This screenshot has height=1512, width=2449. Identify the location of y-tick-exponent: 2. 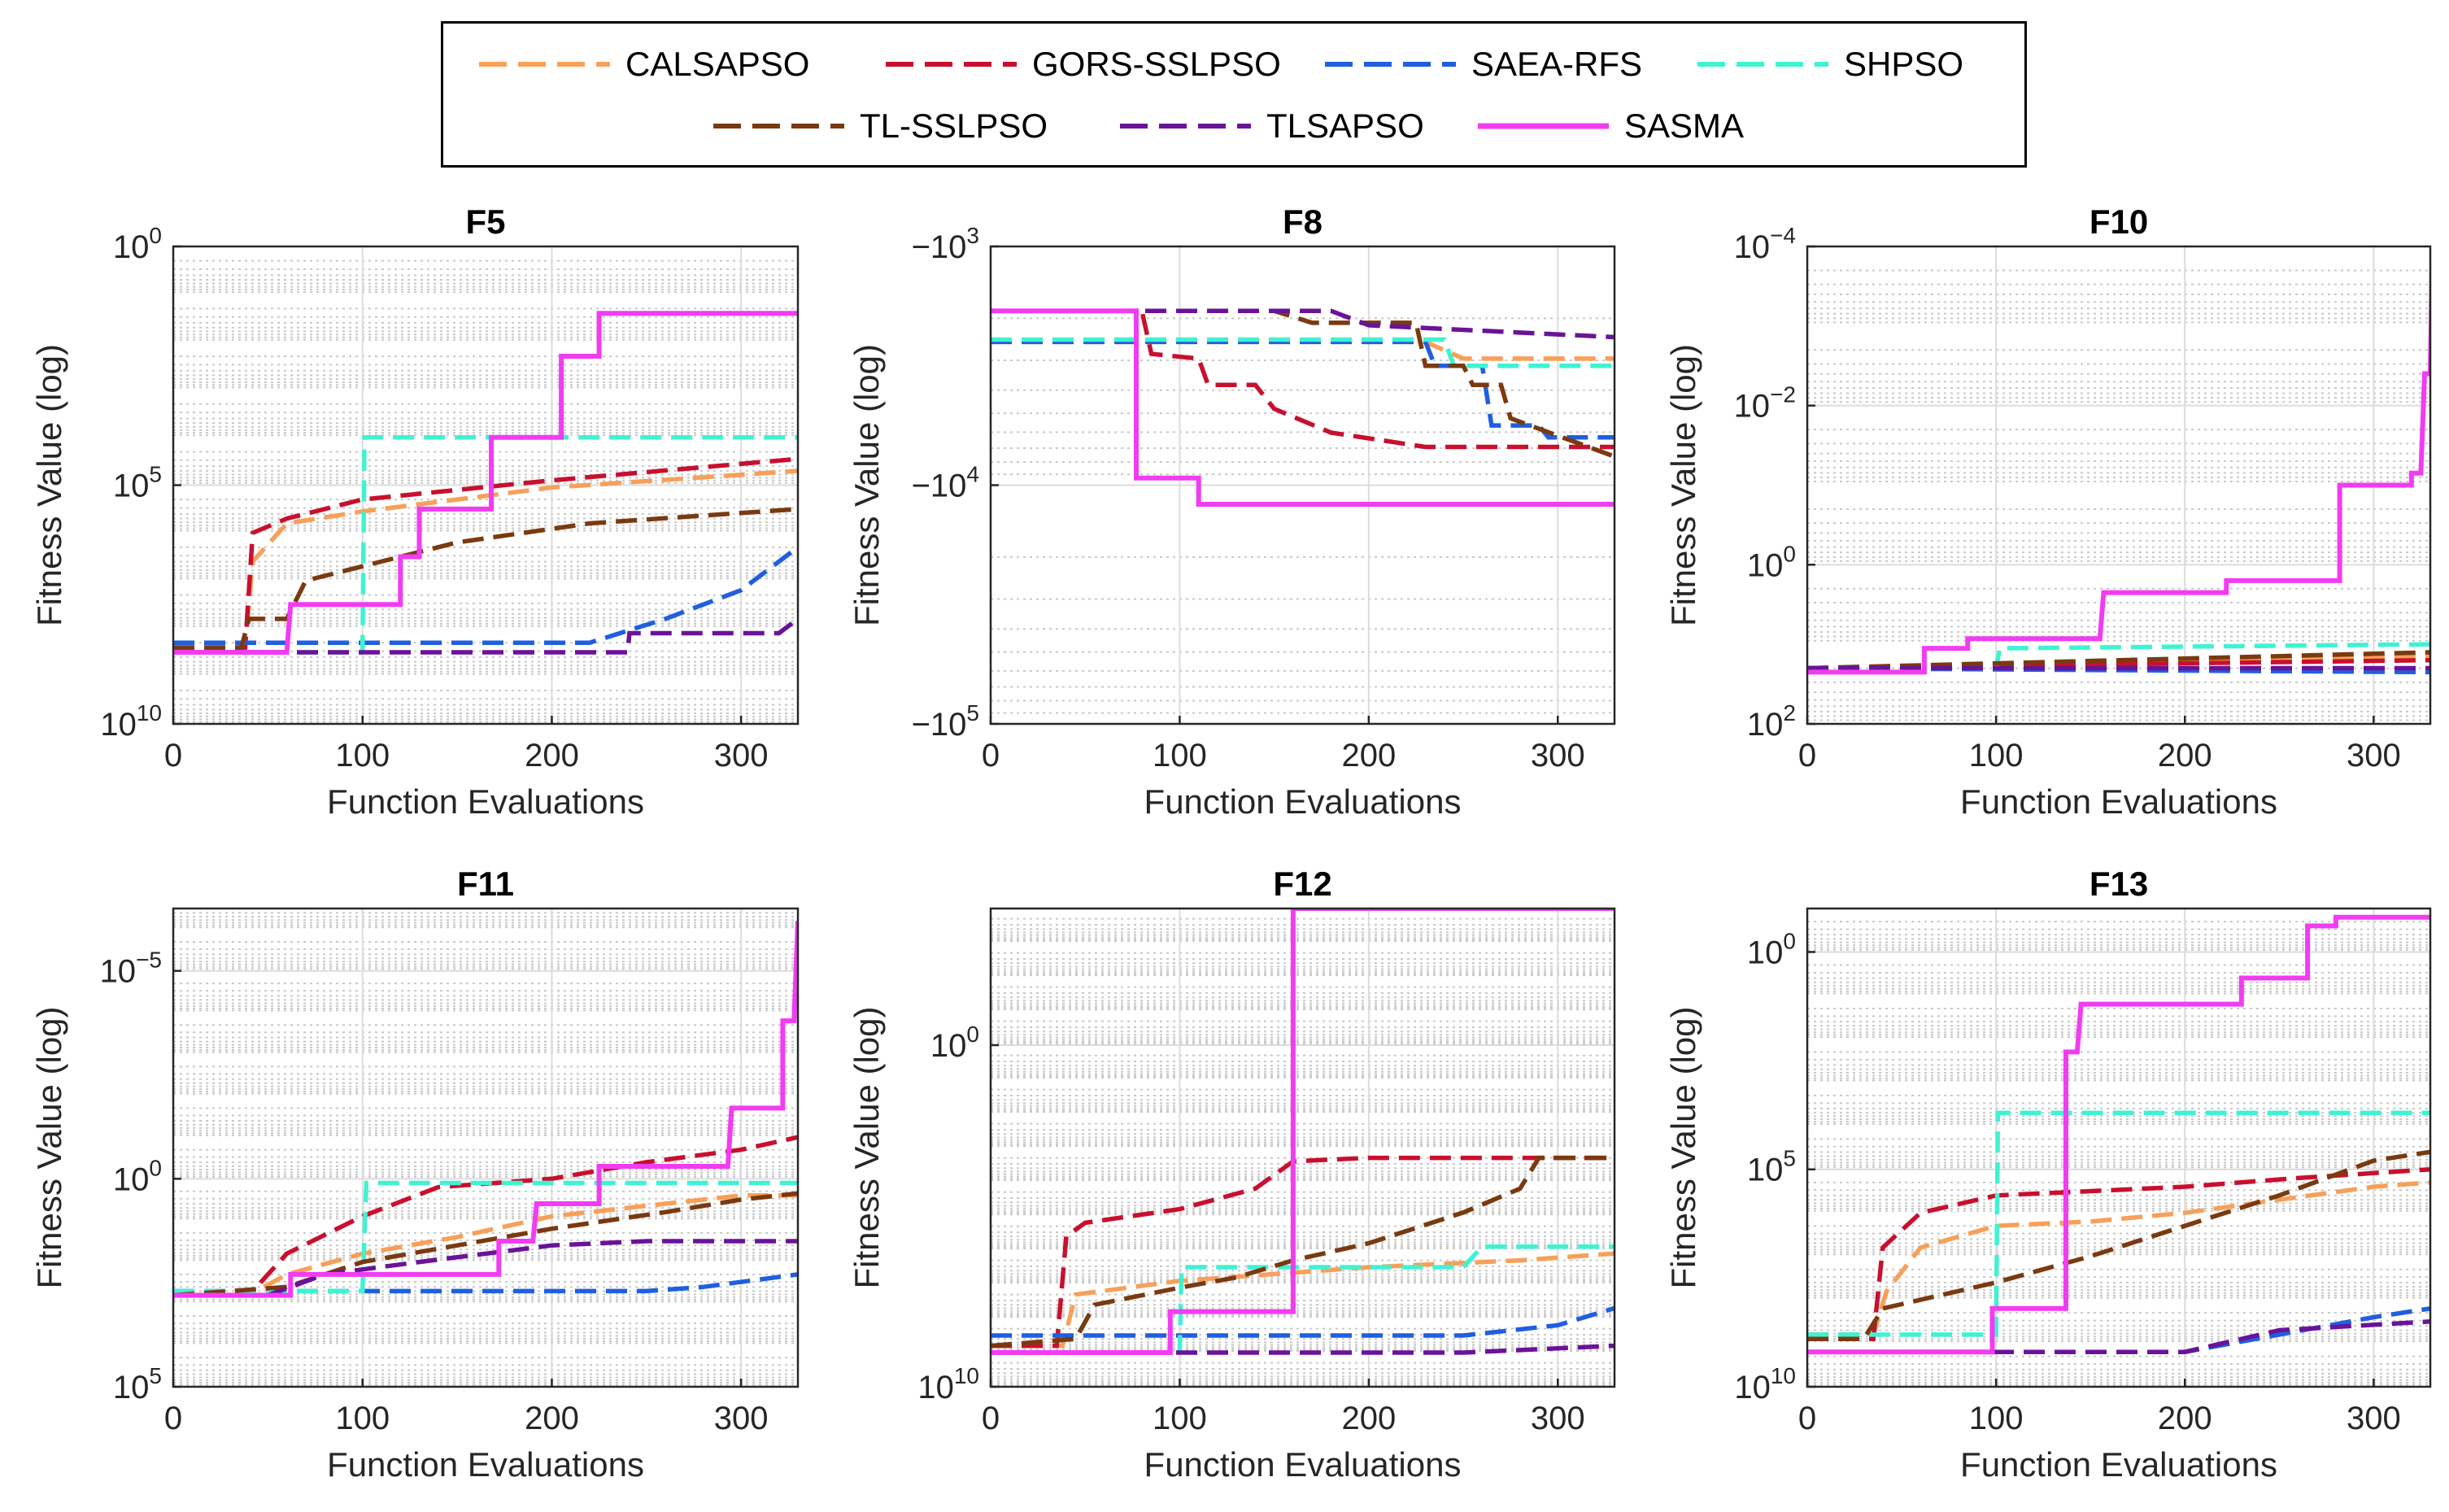
(1789, 712).